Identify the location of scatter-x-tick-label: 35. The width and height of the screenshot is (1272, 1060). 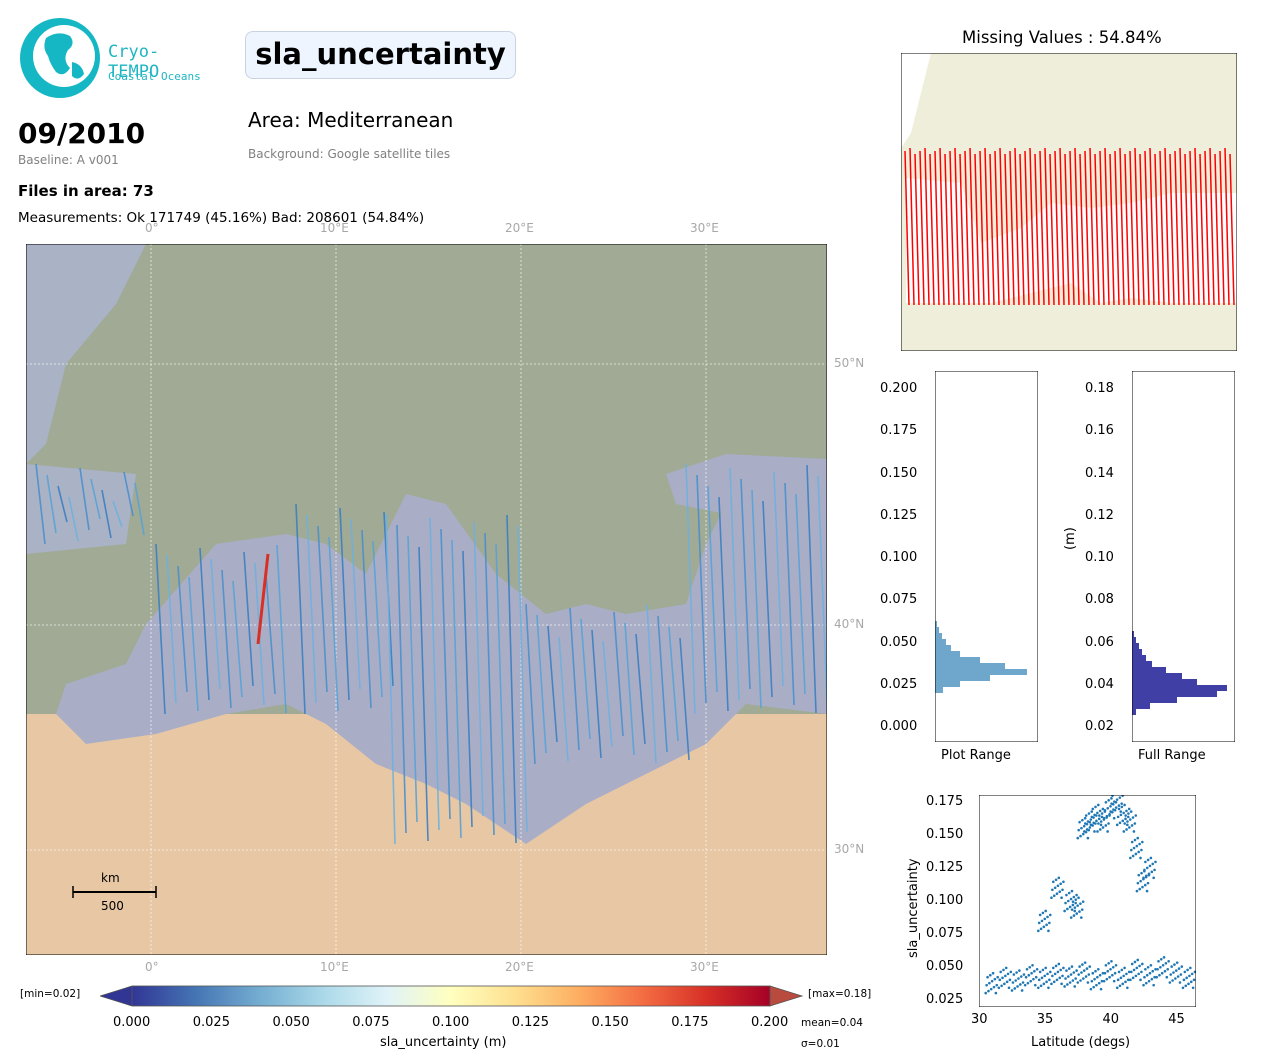
(1045, 1019).